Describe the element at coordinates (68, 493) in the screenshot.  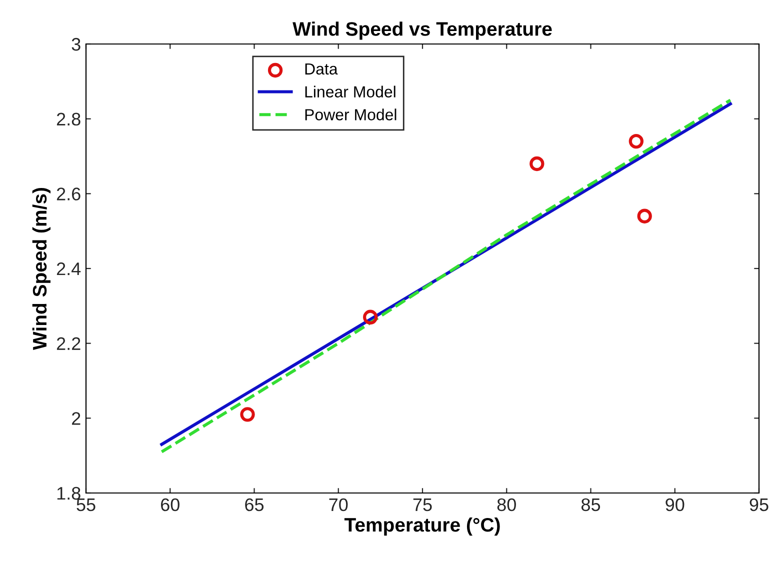
I see `y-tick-label: 1.8` at that location.